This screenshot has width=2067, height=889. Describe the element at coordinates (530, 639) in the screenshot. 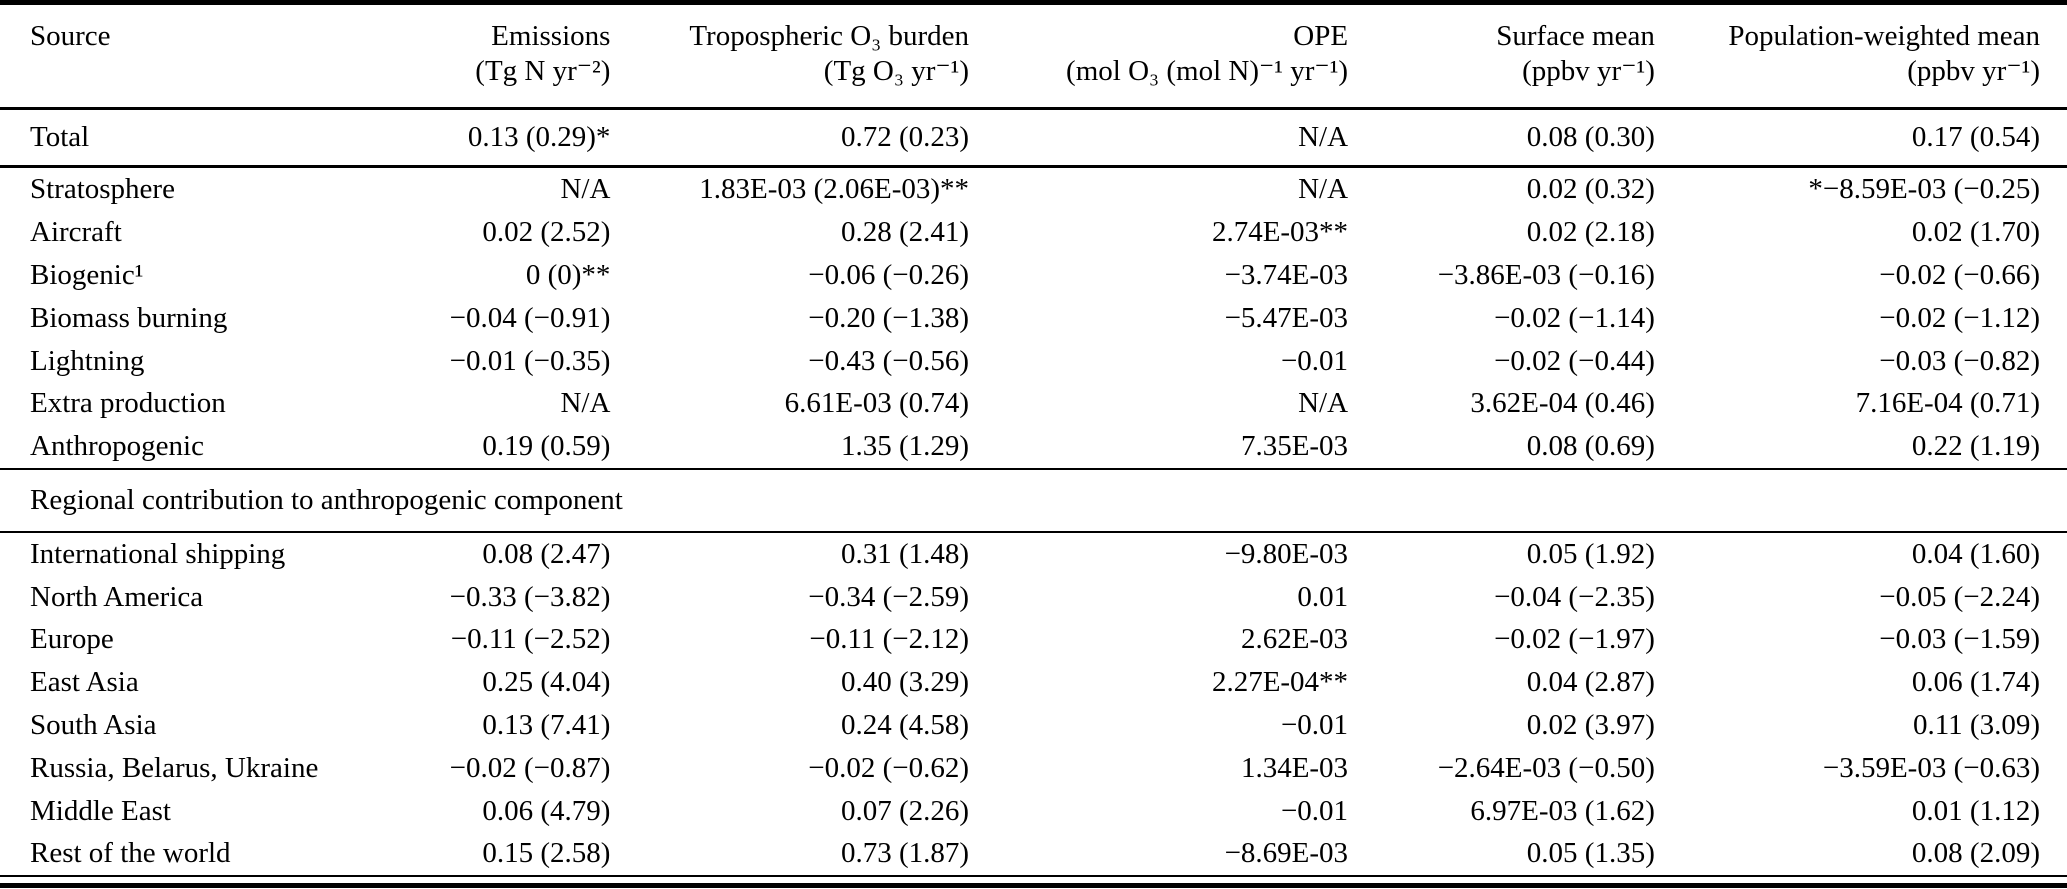

I see `table-cell: −0.11 (−2.52)` at that location.